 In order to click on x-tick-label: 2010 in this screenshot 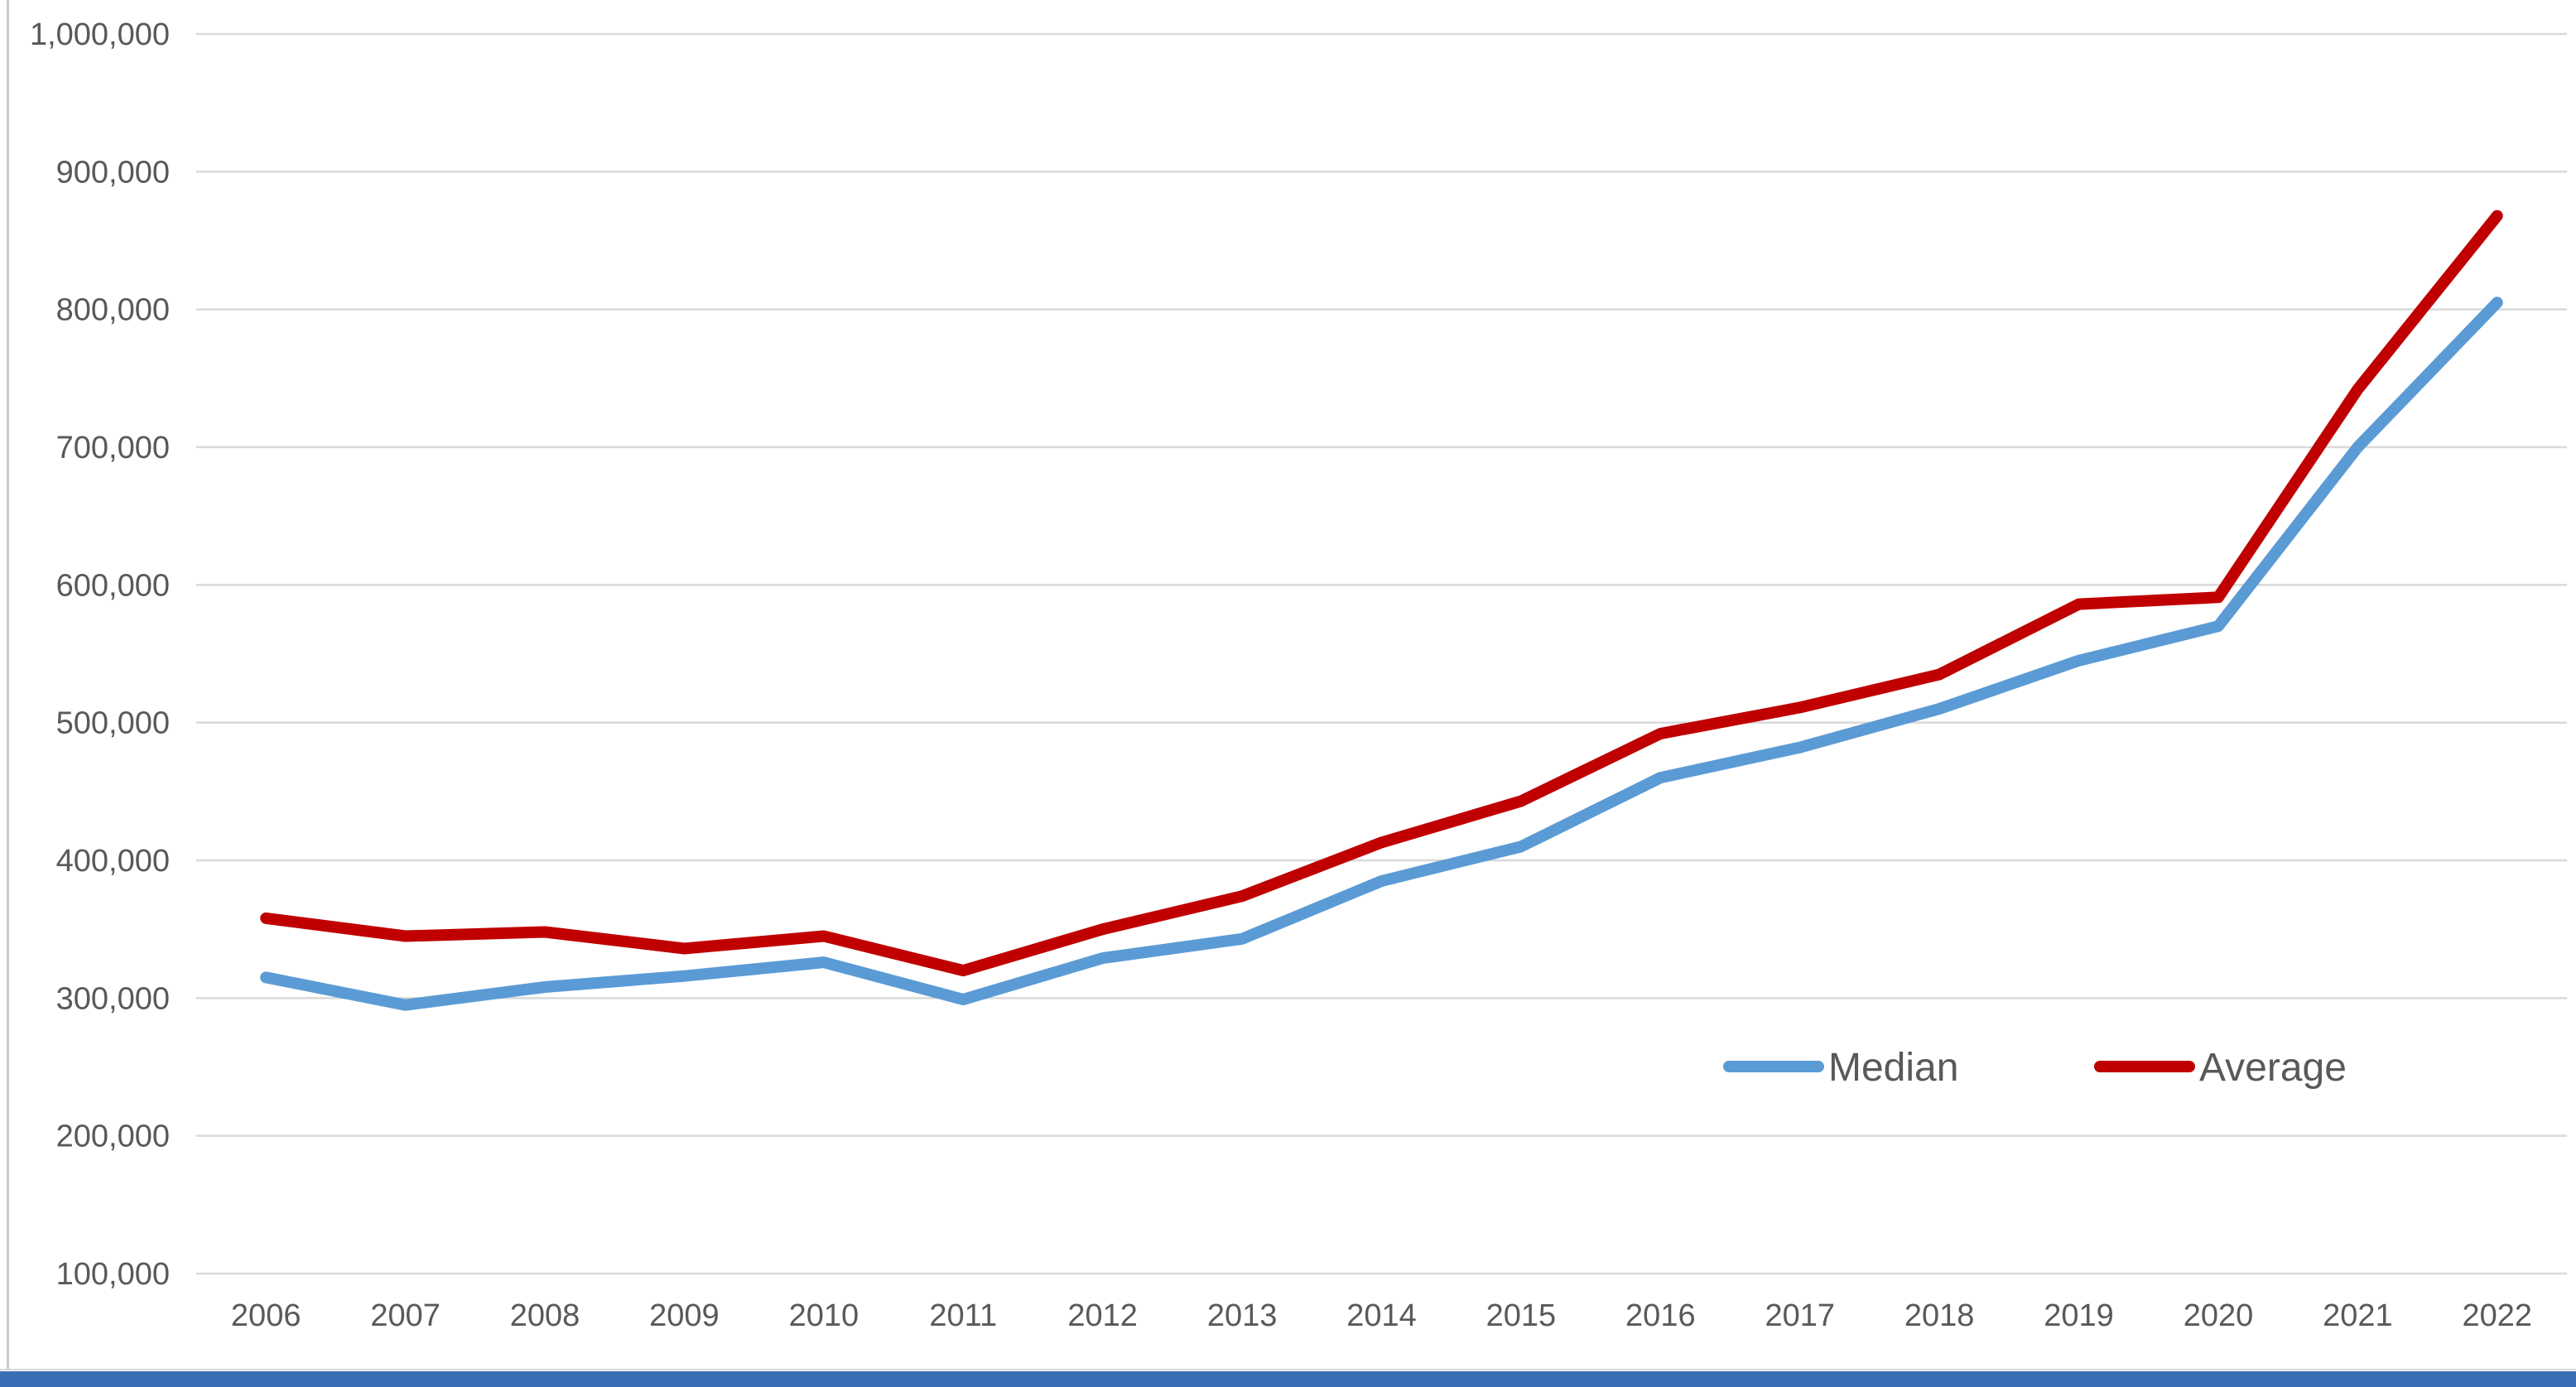, I will do `click(824, 1315)`.